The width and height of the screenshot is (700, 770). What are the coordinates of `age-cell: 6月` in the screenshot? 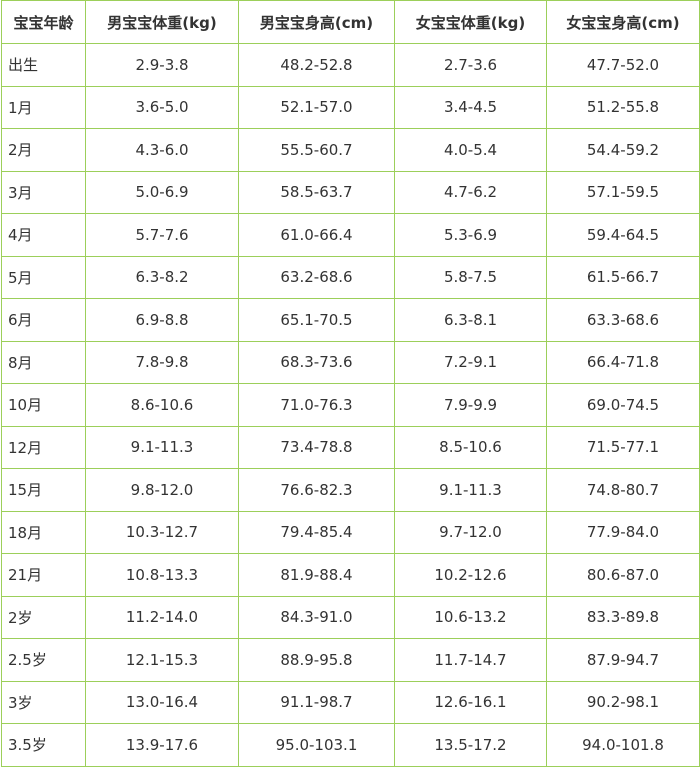 It's located at (43, 320).